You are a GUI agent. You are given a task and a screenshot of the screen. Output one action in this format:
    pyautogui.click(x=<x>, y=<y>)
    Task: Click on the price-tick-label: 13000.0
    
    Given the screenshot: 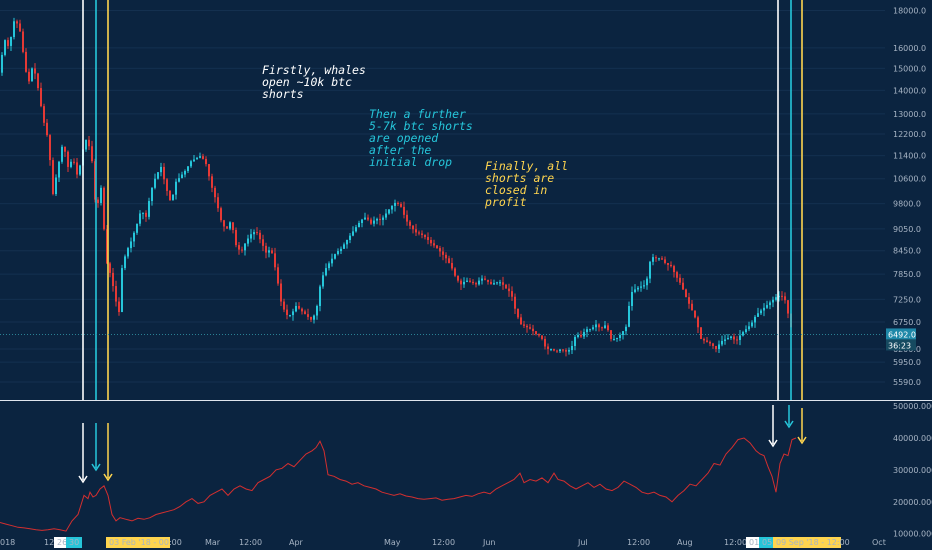 What is the action you would take?
    pyautogui.click(x=909, y=114)
    